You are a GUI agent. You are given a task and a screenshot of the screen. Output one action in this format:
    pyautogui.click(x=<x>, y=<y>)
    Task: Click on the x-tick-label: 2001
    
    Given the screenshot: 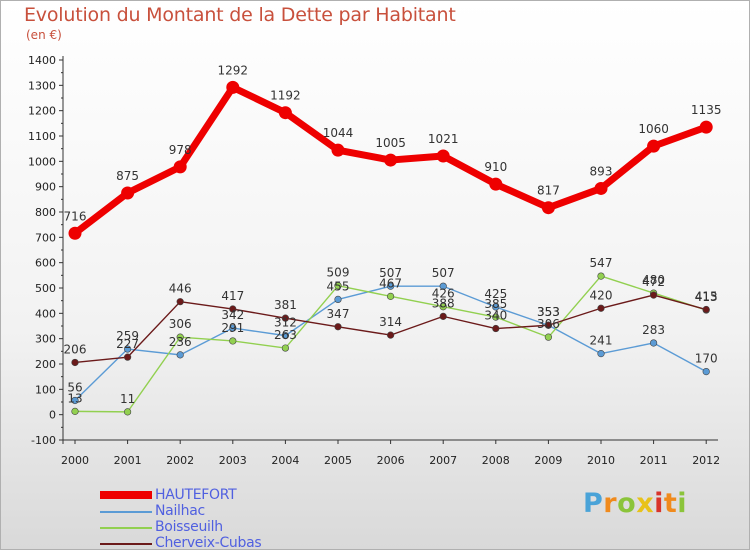 What is the action you would take?
    pyautogui.click(x=128, y=460)
    